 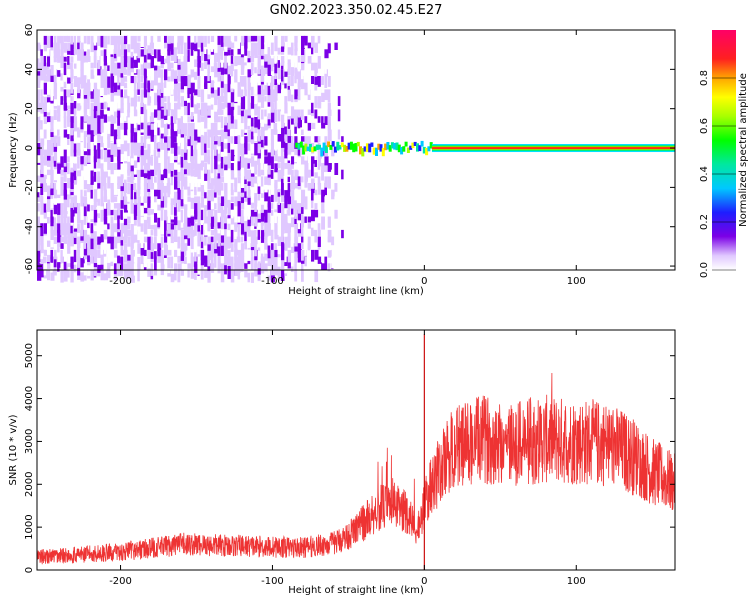 I want to click on x-tick-label: 100, so click(x=576, y=581).